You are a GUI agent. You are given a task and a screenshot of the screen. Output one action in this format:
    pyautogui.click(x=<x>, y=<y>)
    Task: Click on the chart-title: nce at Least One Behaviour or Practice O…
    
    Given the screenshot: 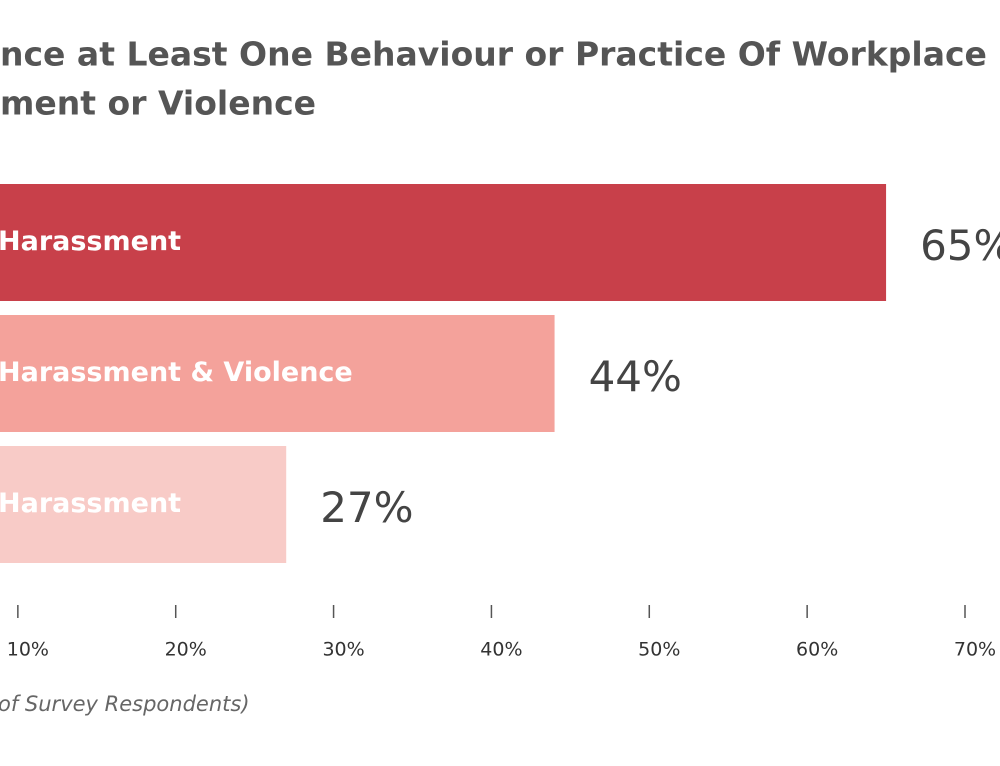 What is the action you would take?
    pyautogui.click(x=493, y=54)
    